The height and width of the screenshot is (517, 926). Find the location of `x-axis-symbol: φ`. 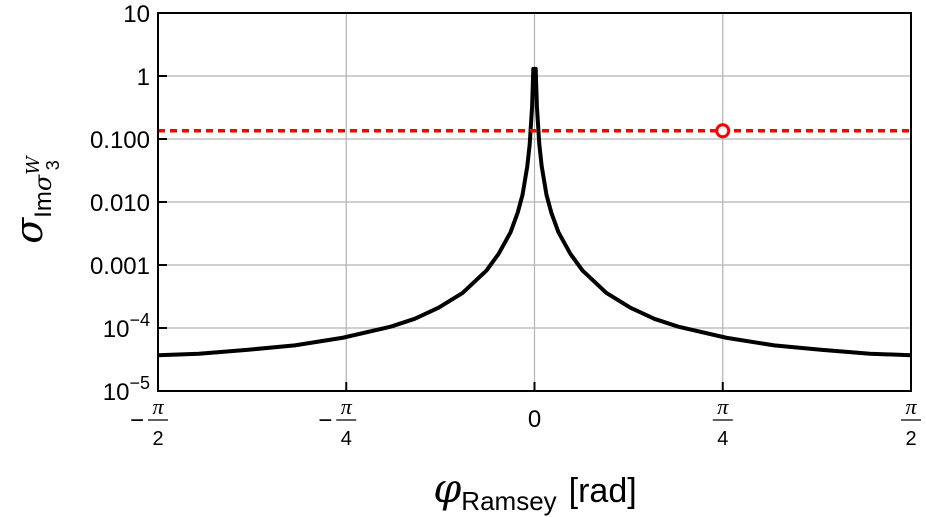

x-axis-symbol: φ is located at coordinates (447, 489).